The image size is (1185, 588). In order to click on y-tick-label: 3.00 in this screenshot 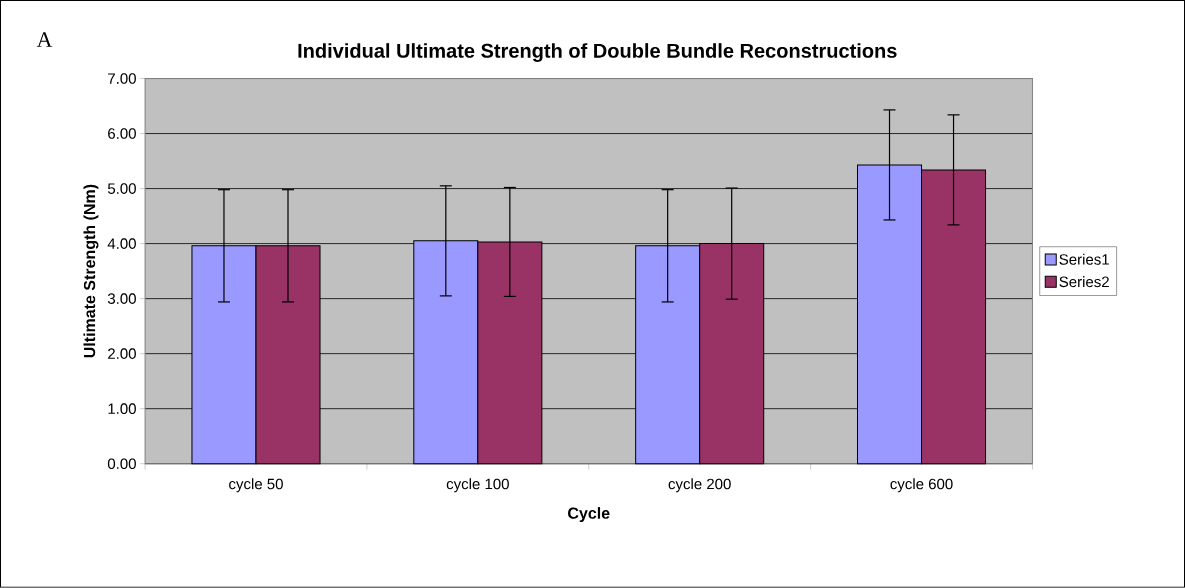, I will do `click(121, 299)`.